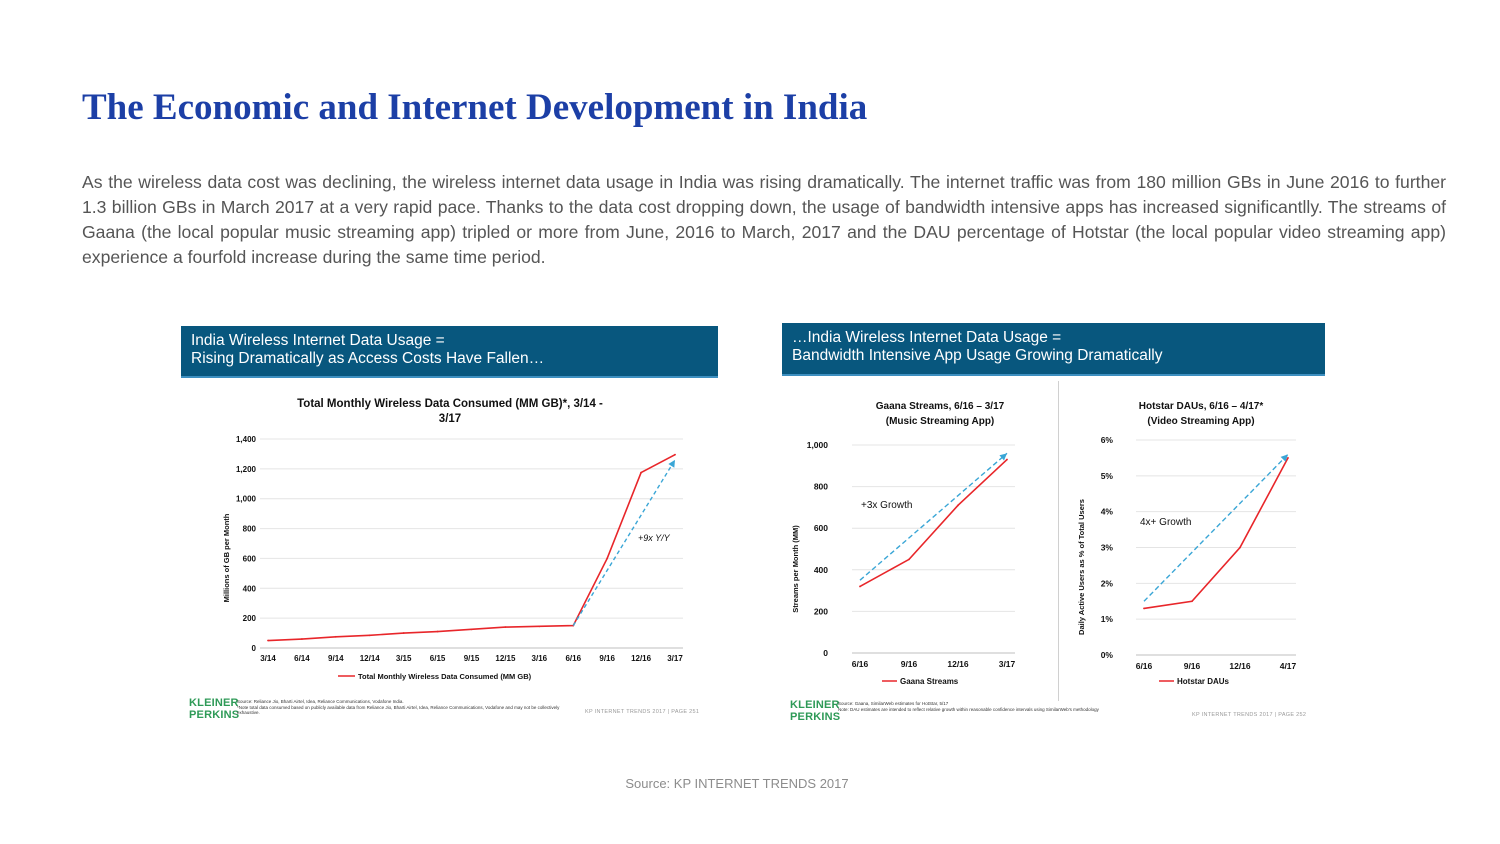  I want to click on x-tick-labels: 6/16 9/16 12/16 4/17, so click(1216, 666).